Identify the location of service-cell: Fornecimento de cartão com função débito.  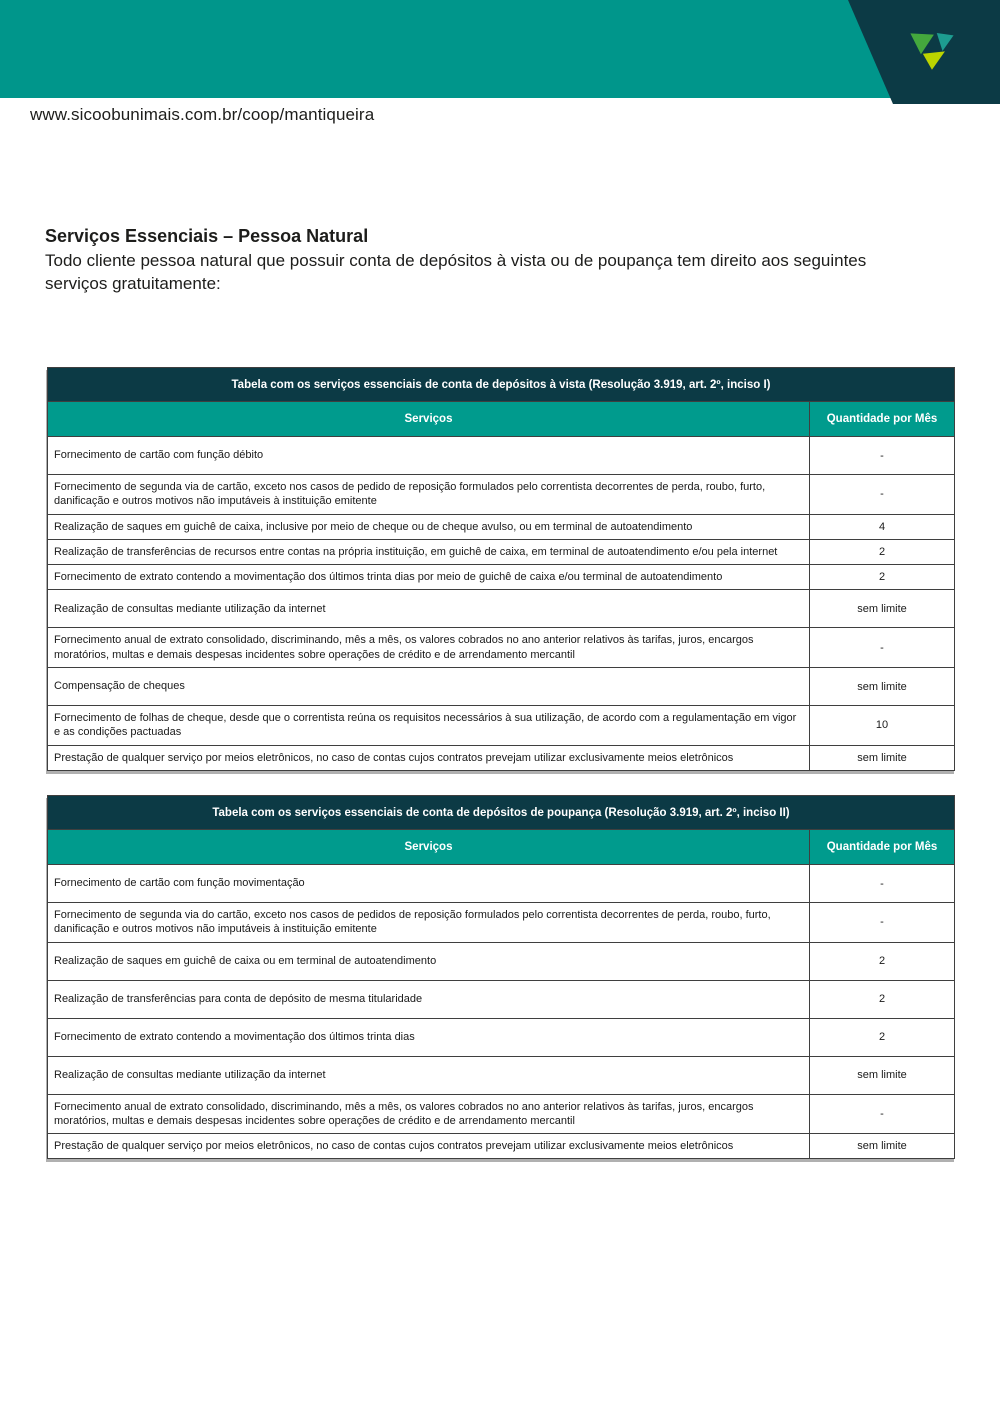
(428, 455).